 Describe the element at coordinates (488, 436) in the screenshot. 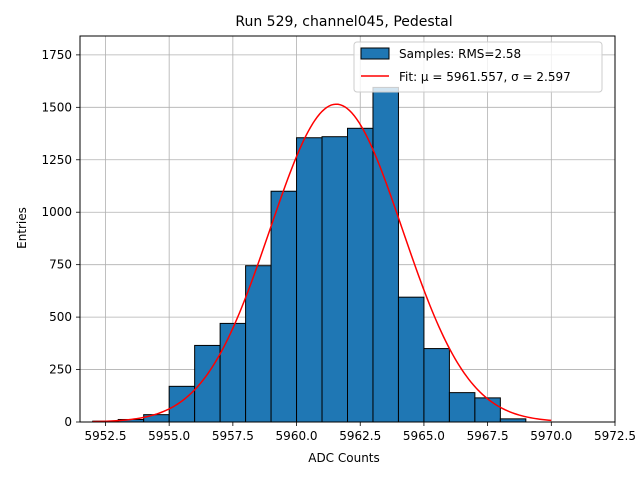

I see `x-tick-label: 5967.5` at that location.